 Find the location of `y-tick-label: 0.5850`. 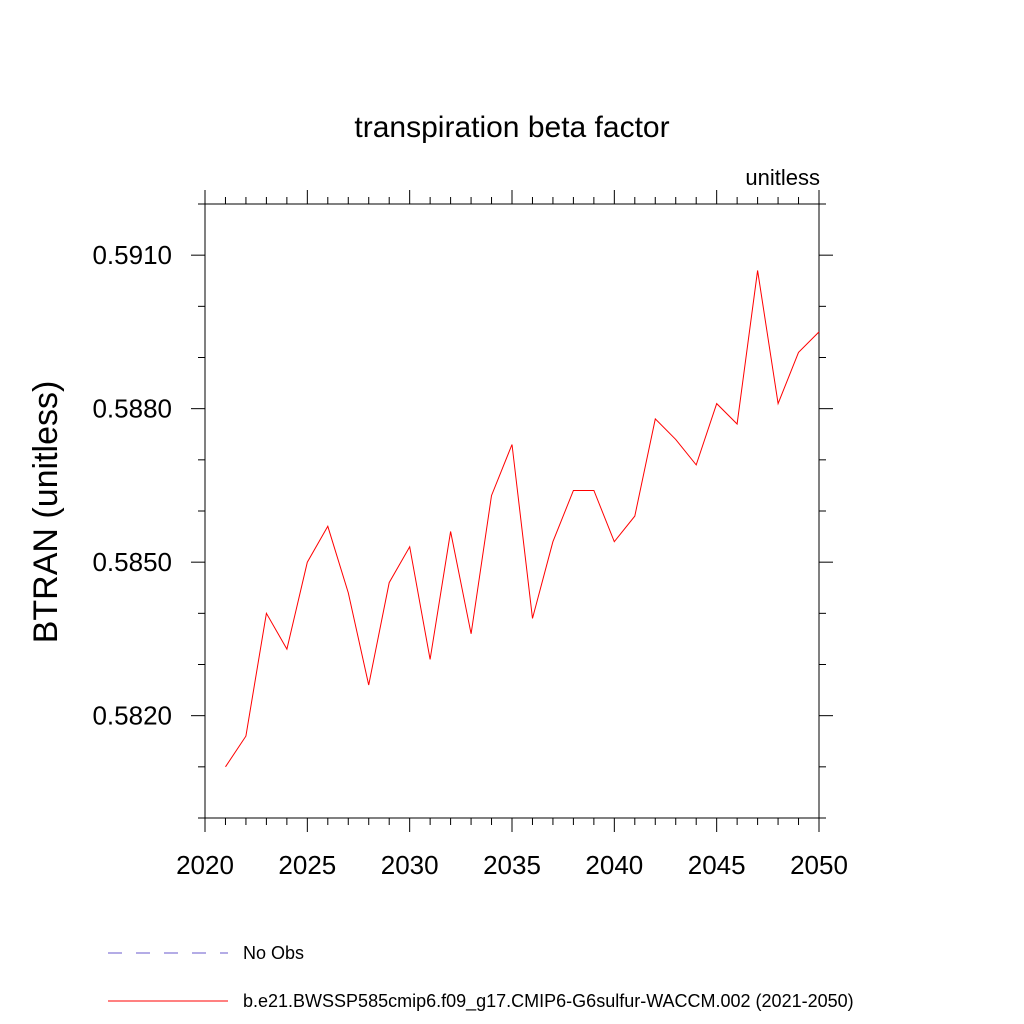

y-tick-label: 0.5850 is located at coordinates (132, 562).